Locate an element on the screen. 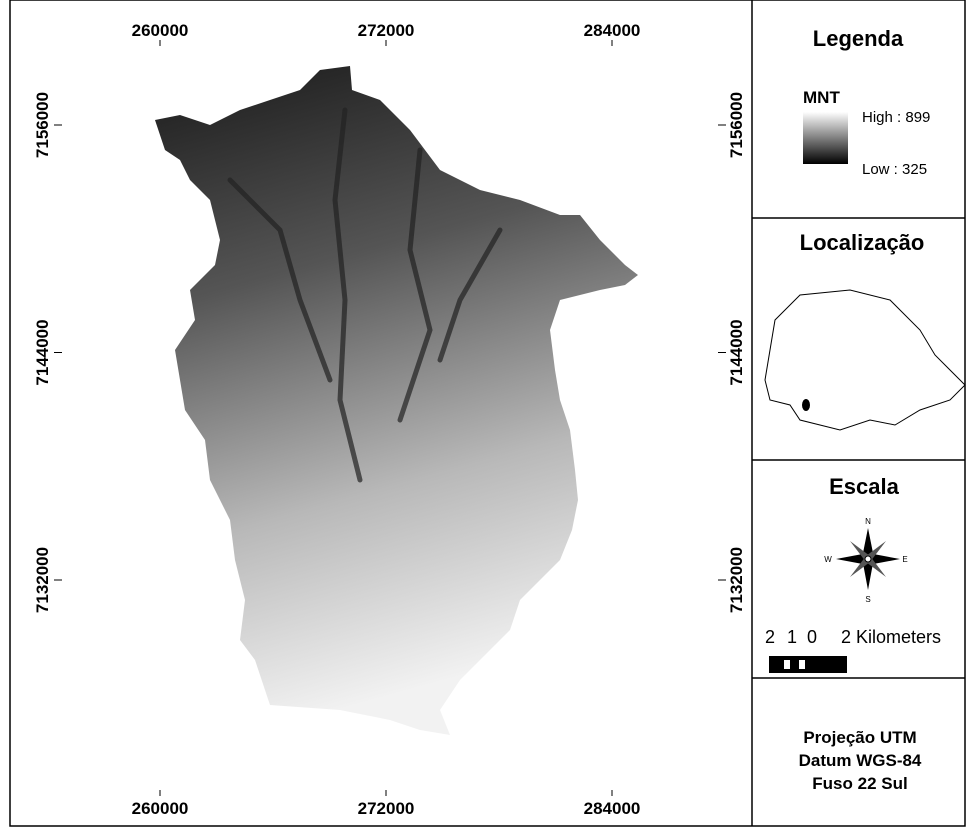 The width and height of the screenshot is (967, 838). compass-e: E is located at coordinates (904, 559).